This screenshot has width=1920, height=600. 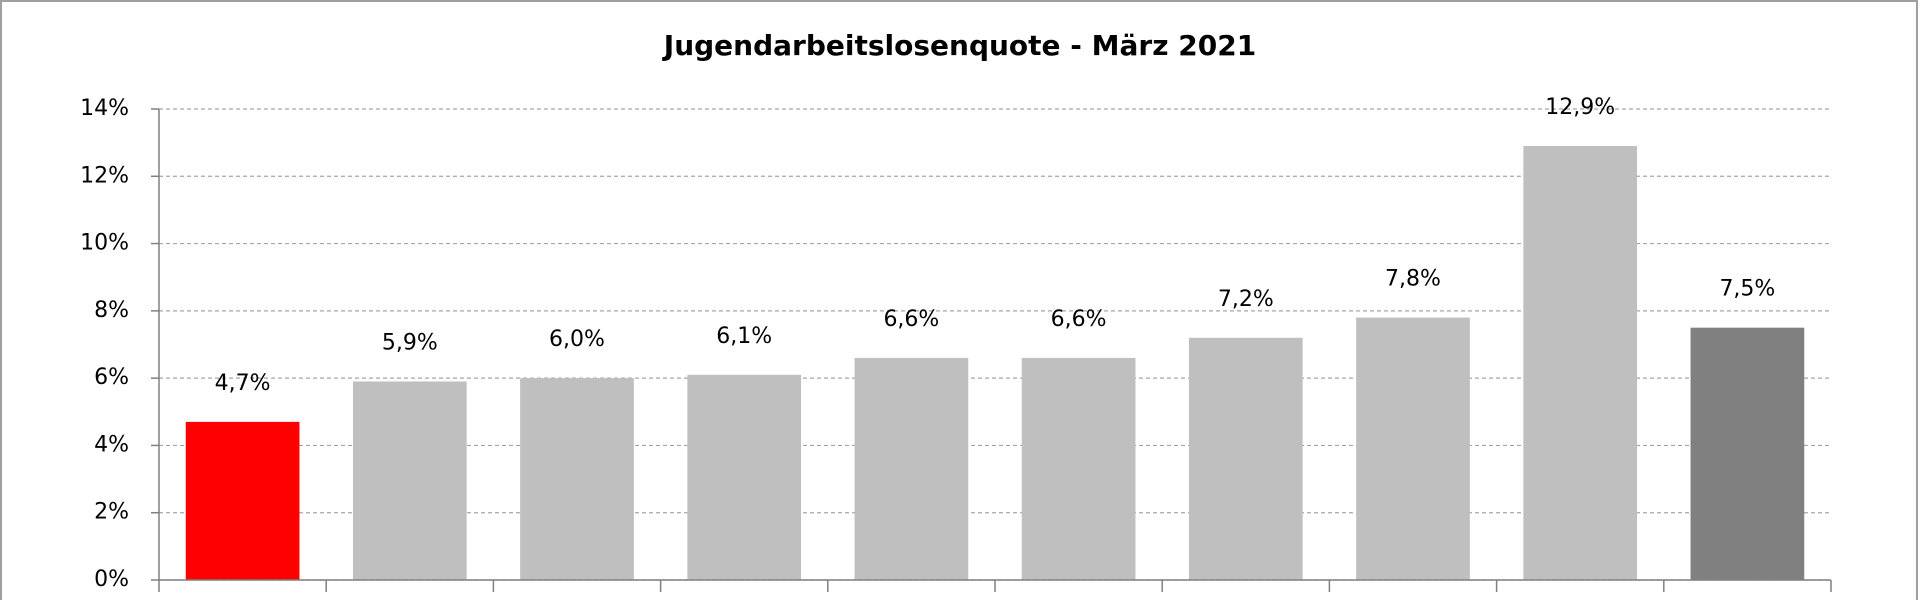 What do you see at coordinates (1413, 279) in the screenshot?
I see `value-label: 7,8%` at bounding box center [1413, 279].